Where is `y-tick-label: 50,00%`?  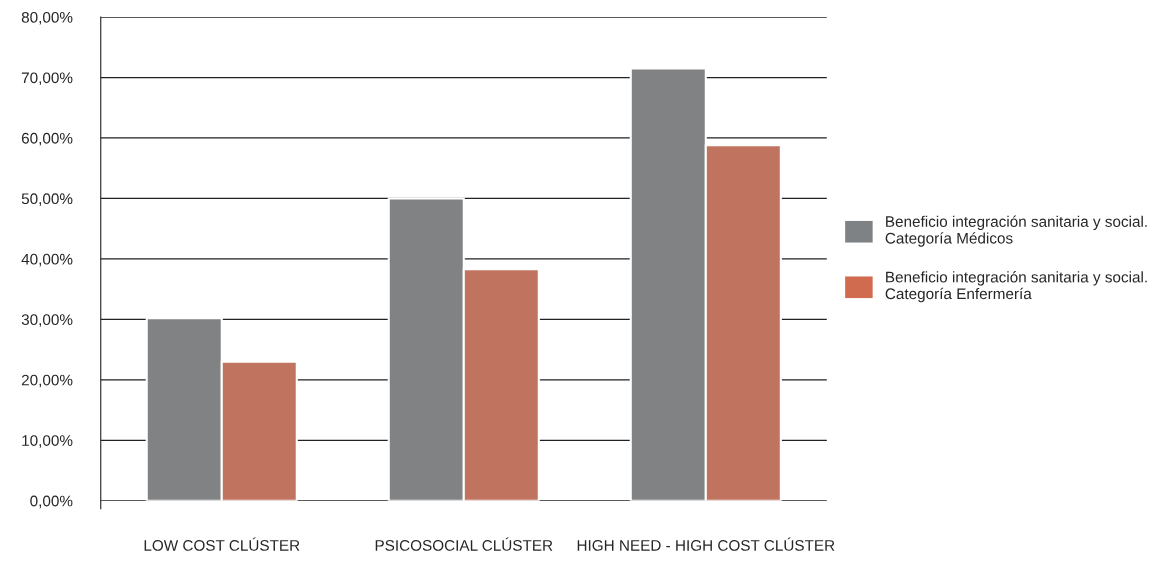 y-tick-label: 50,00% is located at coordinates (47, 199).